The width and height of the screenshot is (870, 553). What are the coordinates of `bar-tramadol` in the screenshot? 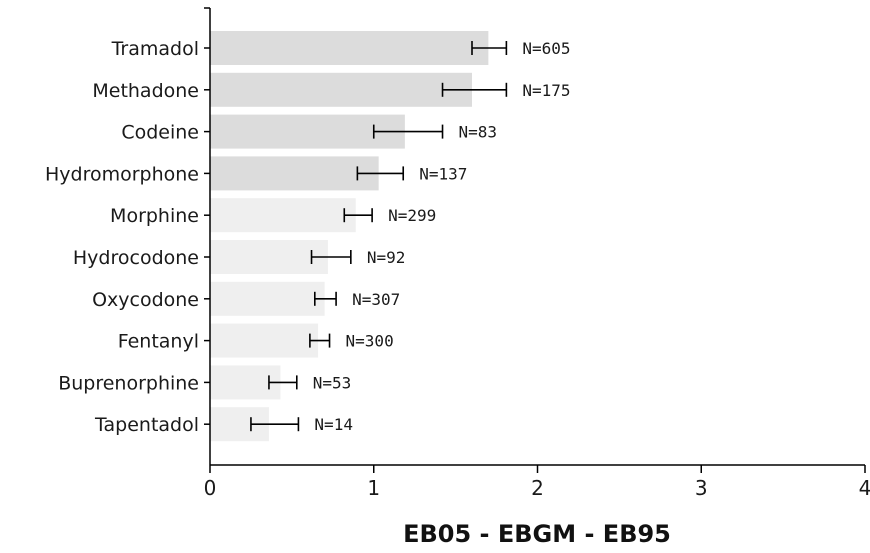 It's located at (349, 48).